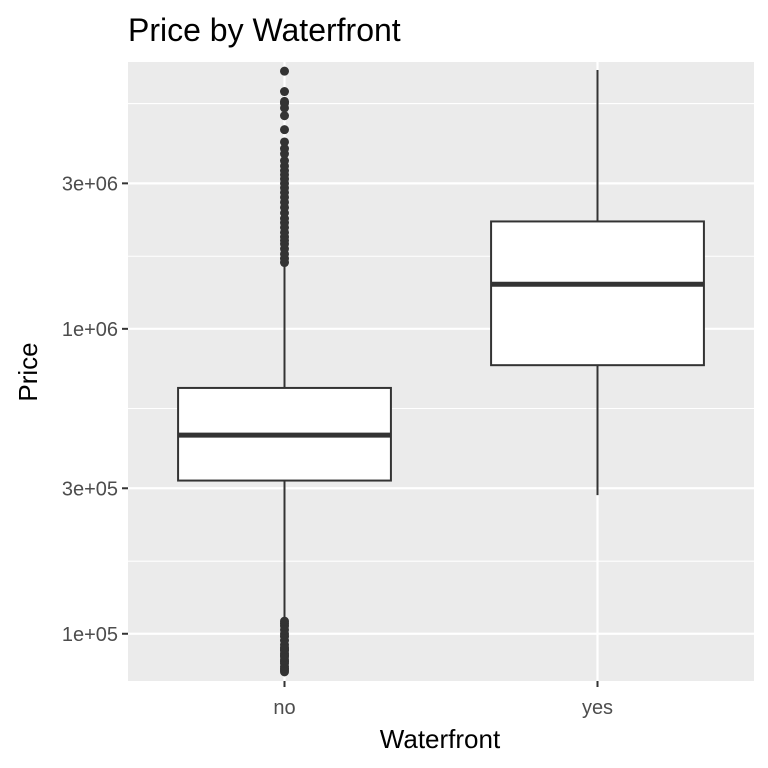 The image size is (768, 768). Describe the element at coordinates (28, 371) in the screenshot. I see `y-axis-title: Price` at that location.